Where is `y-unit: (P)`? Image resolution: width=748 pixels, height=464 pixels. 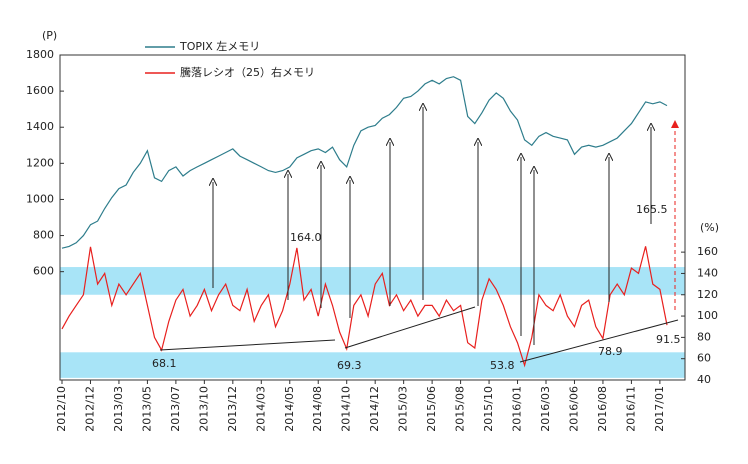 y-unit: (P) is located at coordinates (49, 35).